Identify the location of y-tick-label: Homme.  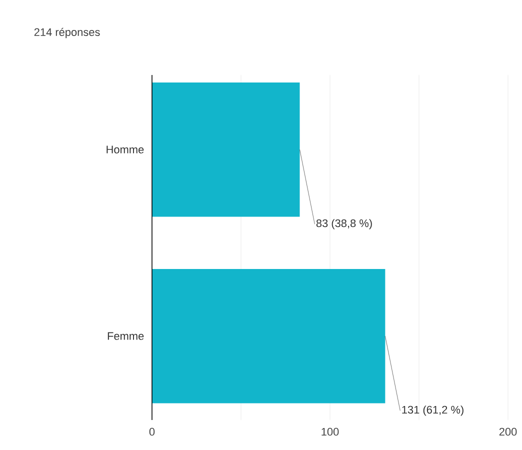
(125, 150).